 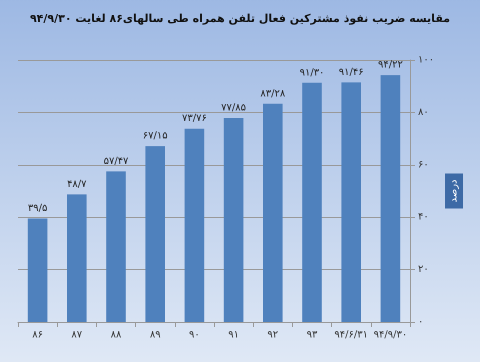 What do you see at coordinates (77, 184) in the screenshot?
I see `data-label: ۴۸/۷` at bounding box center [77, 184].